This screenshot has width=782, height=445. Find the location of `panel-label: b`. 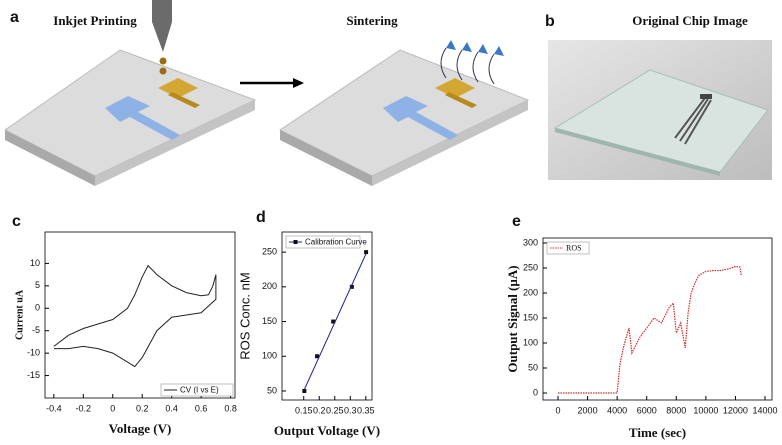

panel-label: b is located at coordinates (550, 21).